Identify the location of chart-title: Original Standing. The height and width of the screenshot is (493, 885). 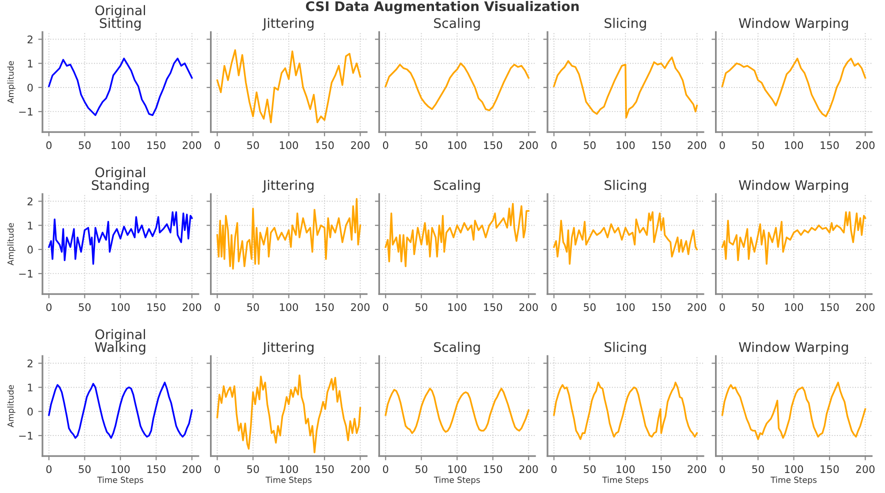
(120, 180).